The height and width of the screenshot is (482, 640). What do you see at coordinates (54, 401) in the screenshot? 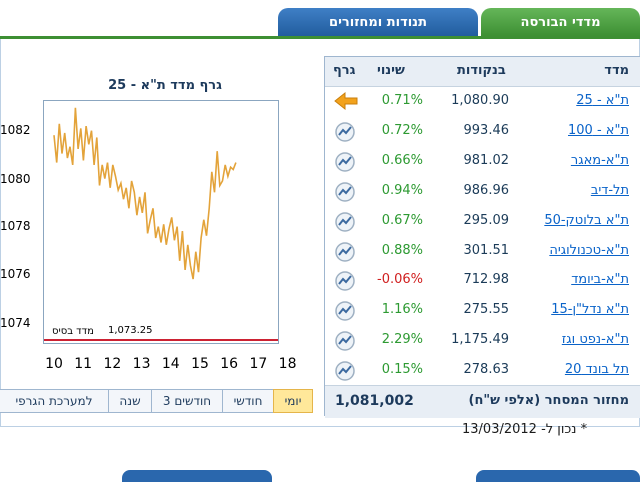
I see `period-button-graph-system: למערכת הגרפי` at bounding box center [54, 401].